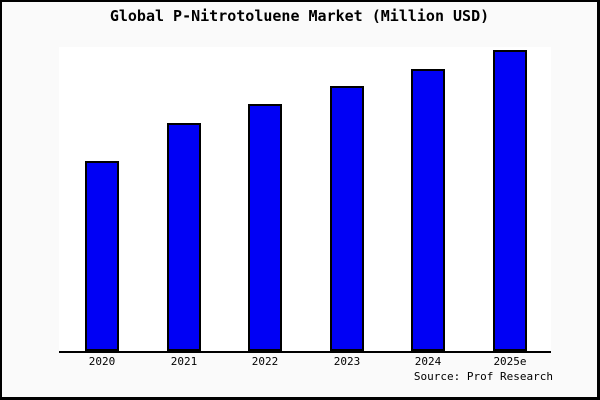 The width and height of the screenshot is (600, 400). Describe the element at coordinates (184, 237) in the screenshot. I see `bar-2021` at that location.